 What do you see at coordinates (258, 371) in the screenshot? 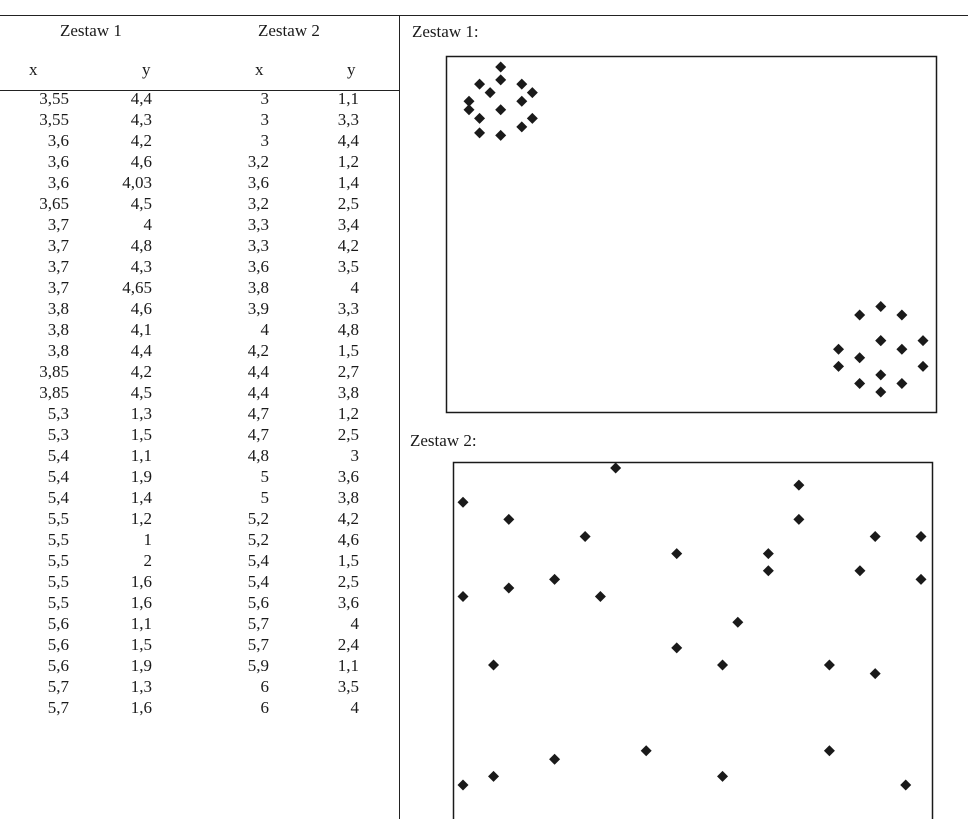
I see `set2-x-cell: 4,4` at bounding box center [258, 371].